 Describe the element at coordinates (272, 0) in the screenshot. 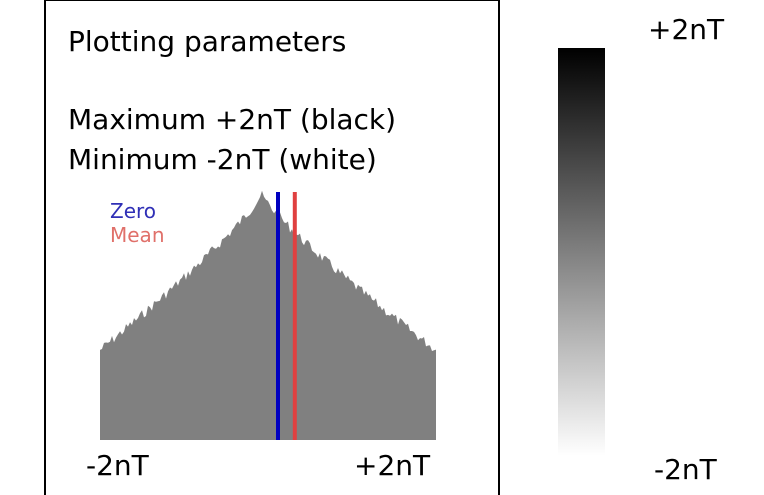

I see `panel-top-border` at that location.